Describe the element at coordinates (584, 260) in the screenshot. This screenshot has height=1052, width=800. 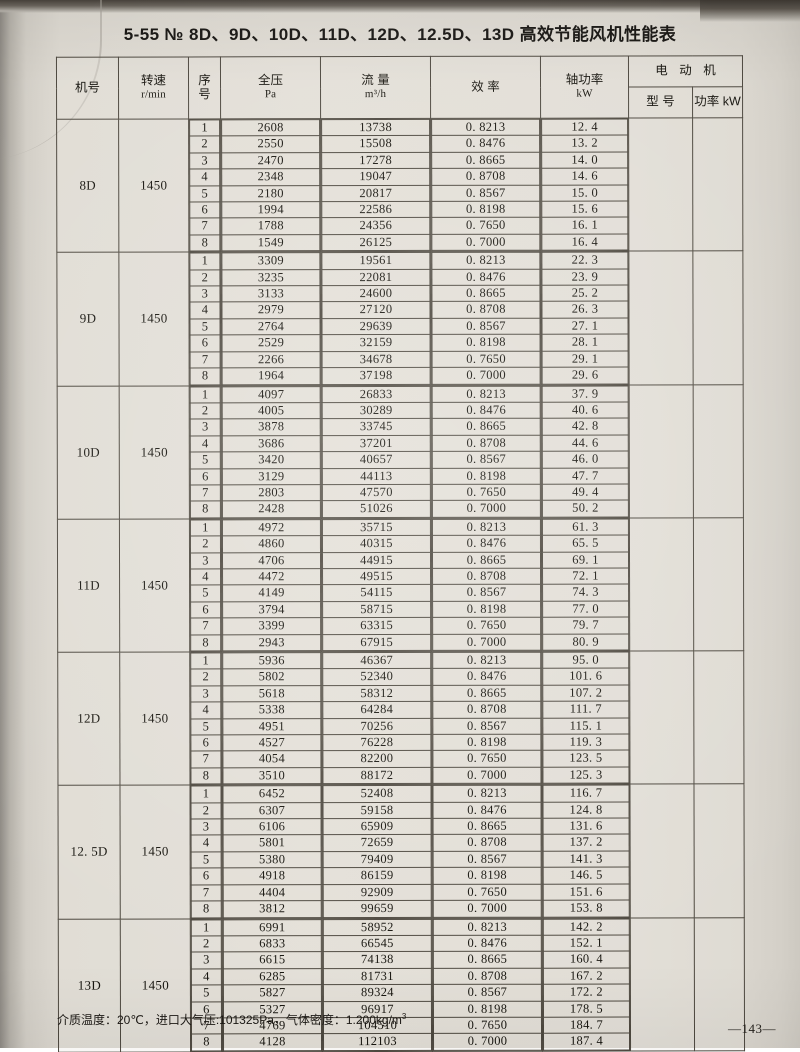
I see `sub-row: 22. 3` at that location.